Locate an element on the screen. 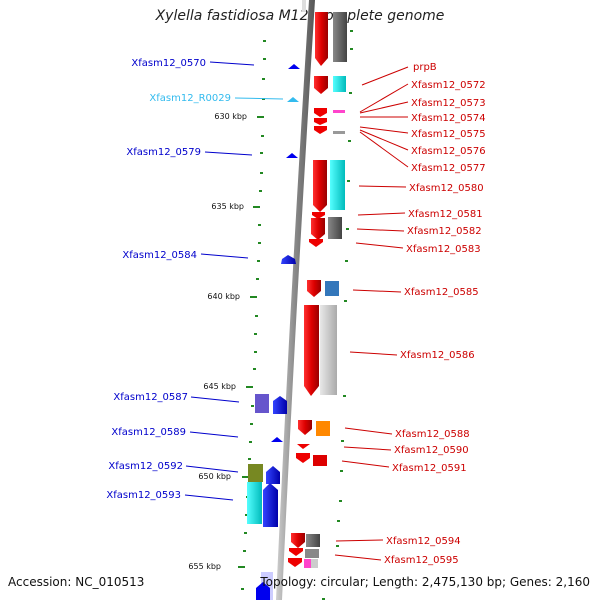 This screenshot has height=600, width=600. gene-top-gray is located at coordinates (340, 37).